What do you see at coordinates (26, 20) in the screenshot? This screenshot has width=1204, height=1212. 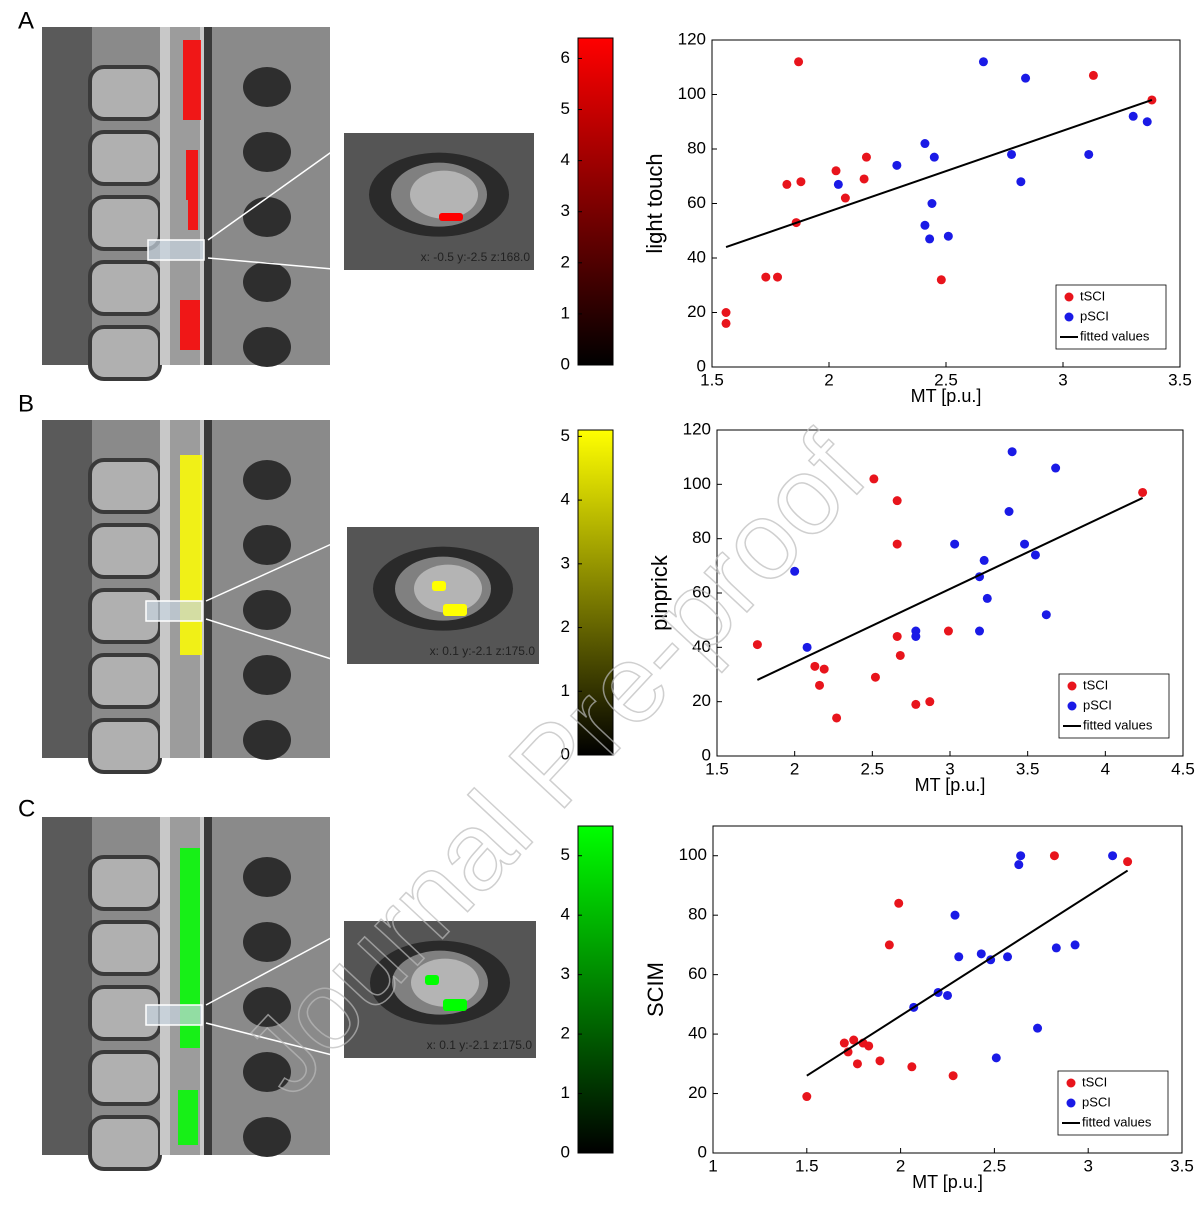 I see `panel-label: A` at bounding box center [26, 20].